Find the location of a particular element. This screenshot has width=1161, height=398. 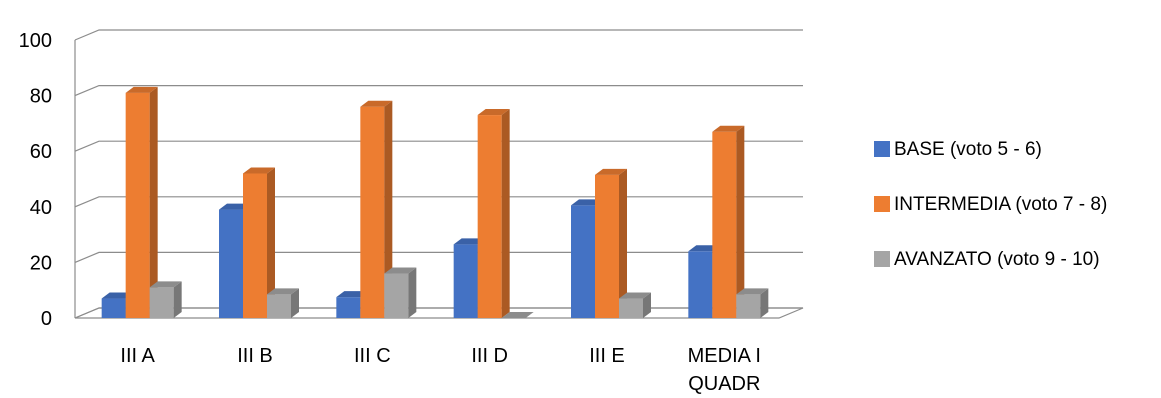

y-tick-label: 20 is located at coordinates (41, 263).